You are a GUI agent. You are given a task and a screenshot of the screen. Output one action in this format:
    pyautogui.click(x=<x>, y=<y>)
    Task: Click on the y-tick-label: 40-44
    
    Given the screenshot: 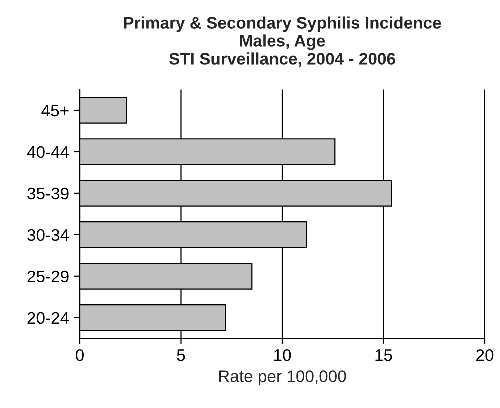 What is the action you would take?
    pyautogui.click(x=48, y=152)
    